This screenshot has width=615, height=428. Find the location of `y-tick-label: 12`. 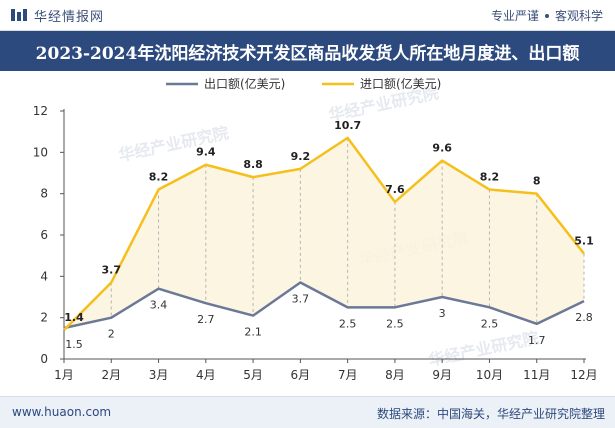

y-tick-label: 12 is located at coordinates (40, 111).